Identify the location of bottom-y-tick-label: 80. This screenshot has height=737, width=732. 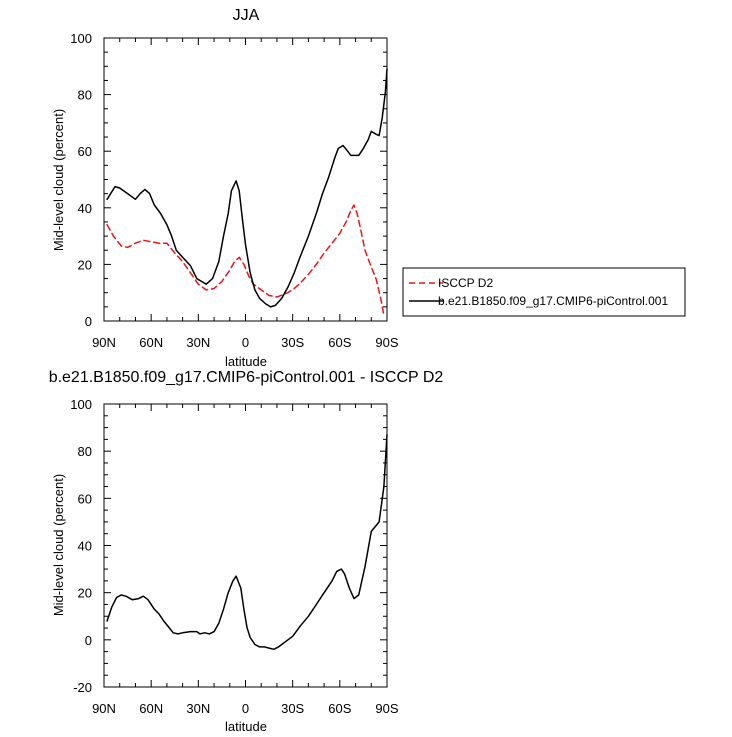
(85, 451).